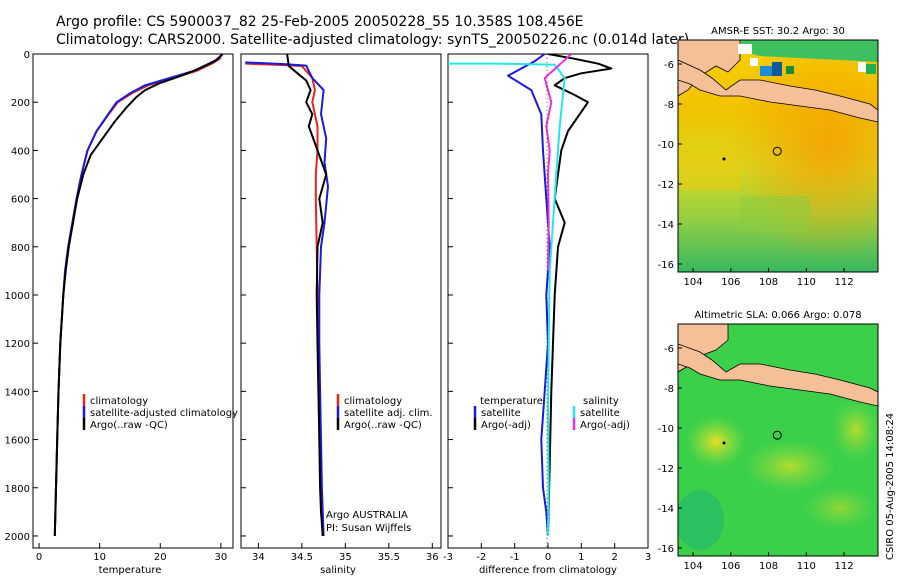  Describe the element at coordinates (481, 557) in the screenshot. I see `difference-xtick-label: -2` at that location.